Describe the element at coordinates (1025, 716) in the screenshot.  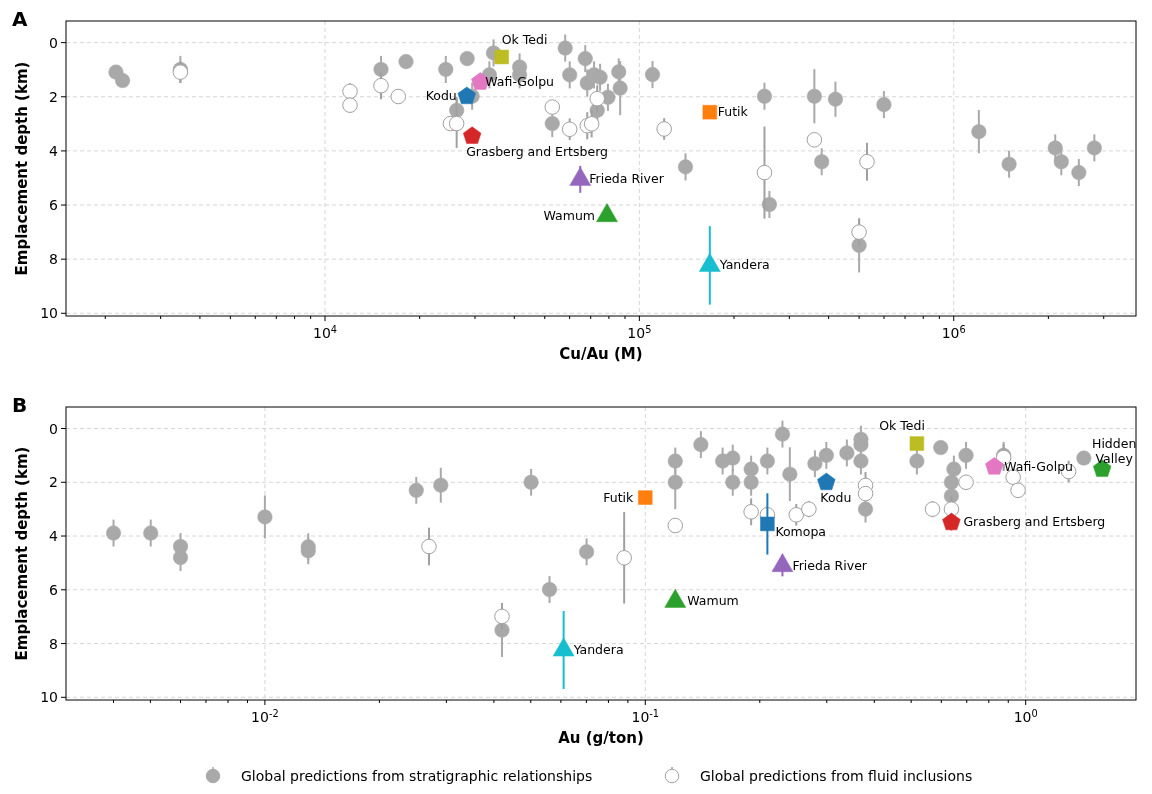
I see `x-tick-label: 10$^{0}$` at that location.